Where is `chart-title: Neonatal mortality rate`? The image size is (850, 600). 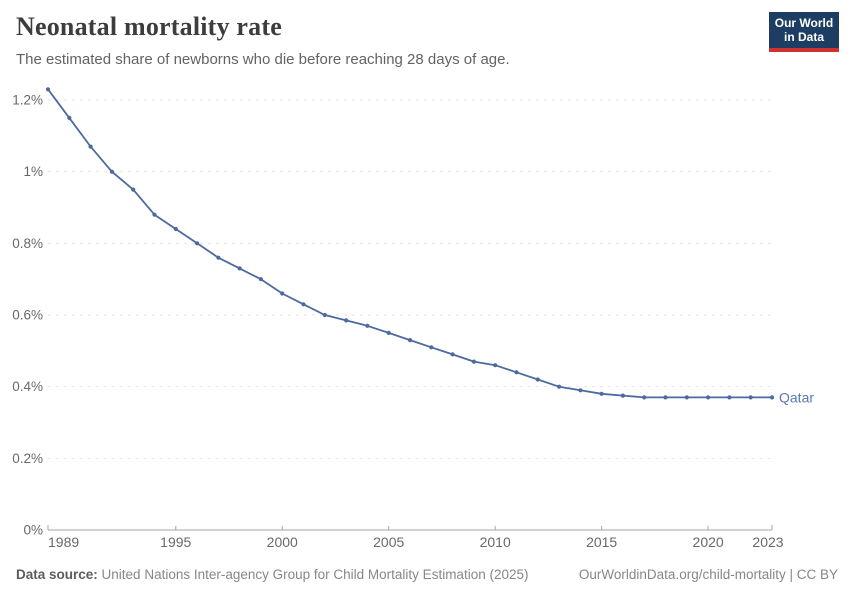 chart-title: Neonatal mortality rate is located at coordinates (149, 26).